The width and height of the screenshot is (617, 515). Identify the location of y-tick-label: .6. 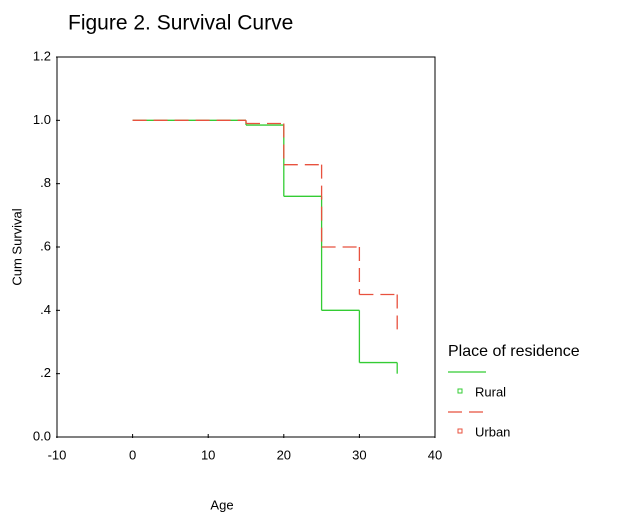
(45, 245).